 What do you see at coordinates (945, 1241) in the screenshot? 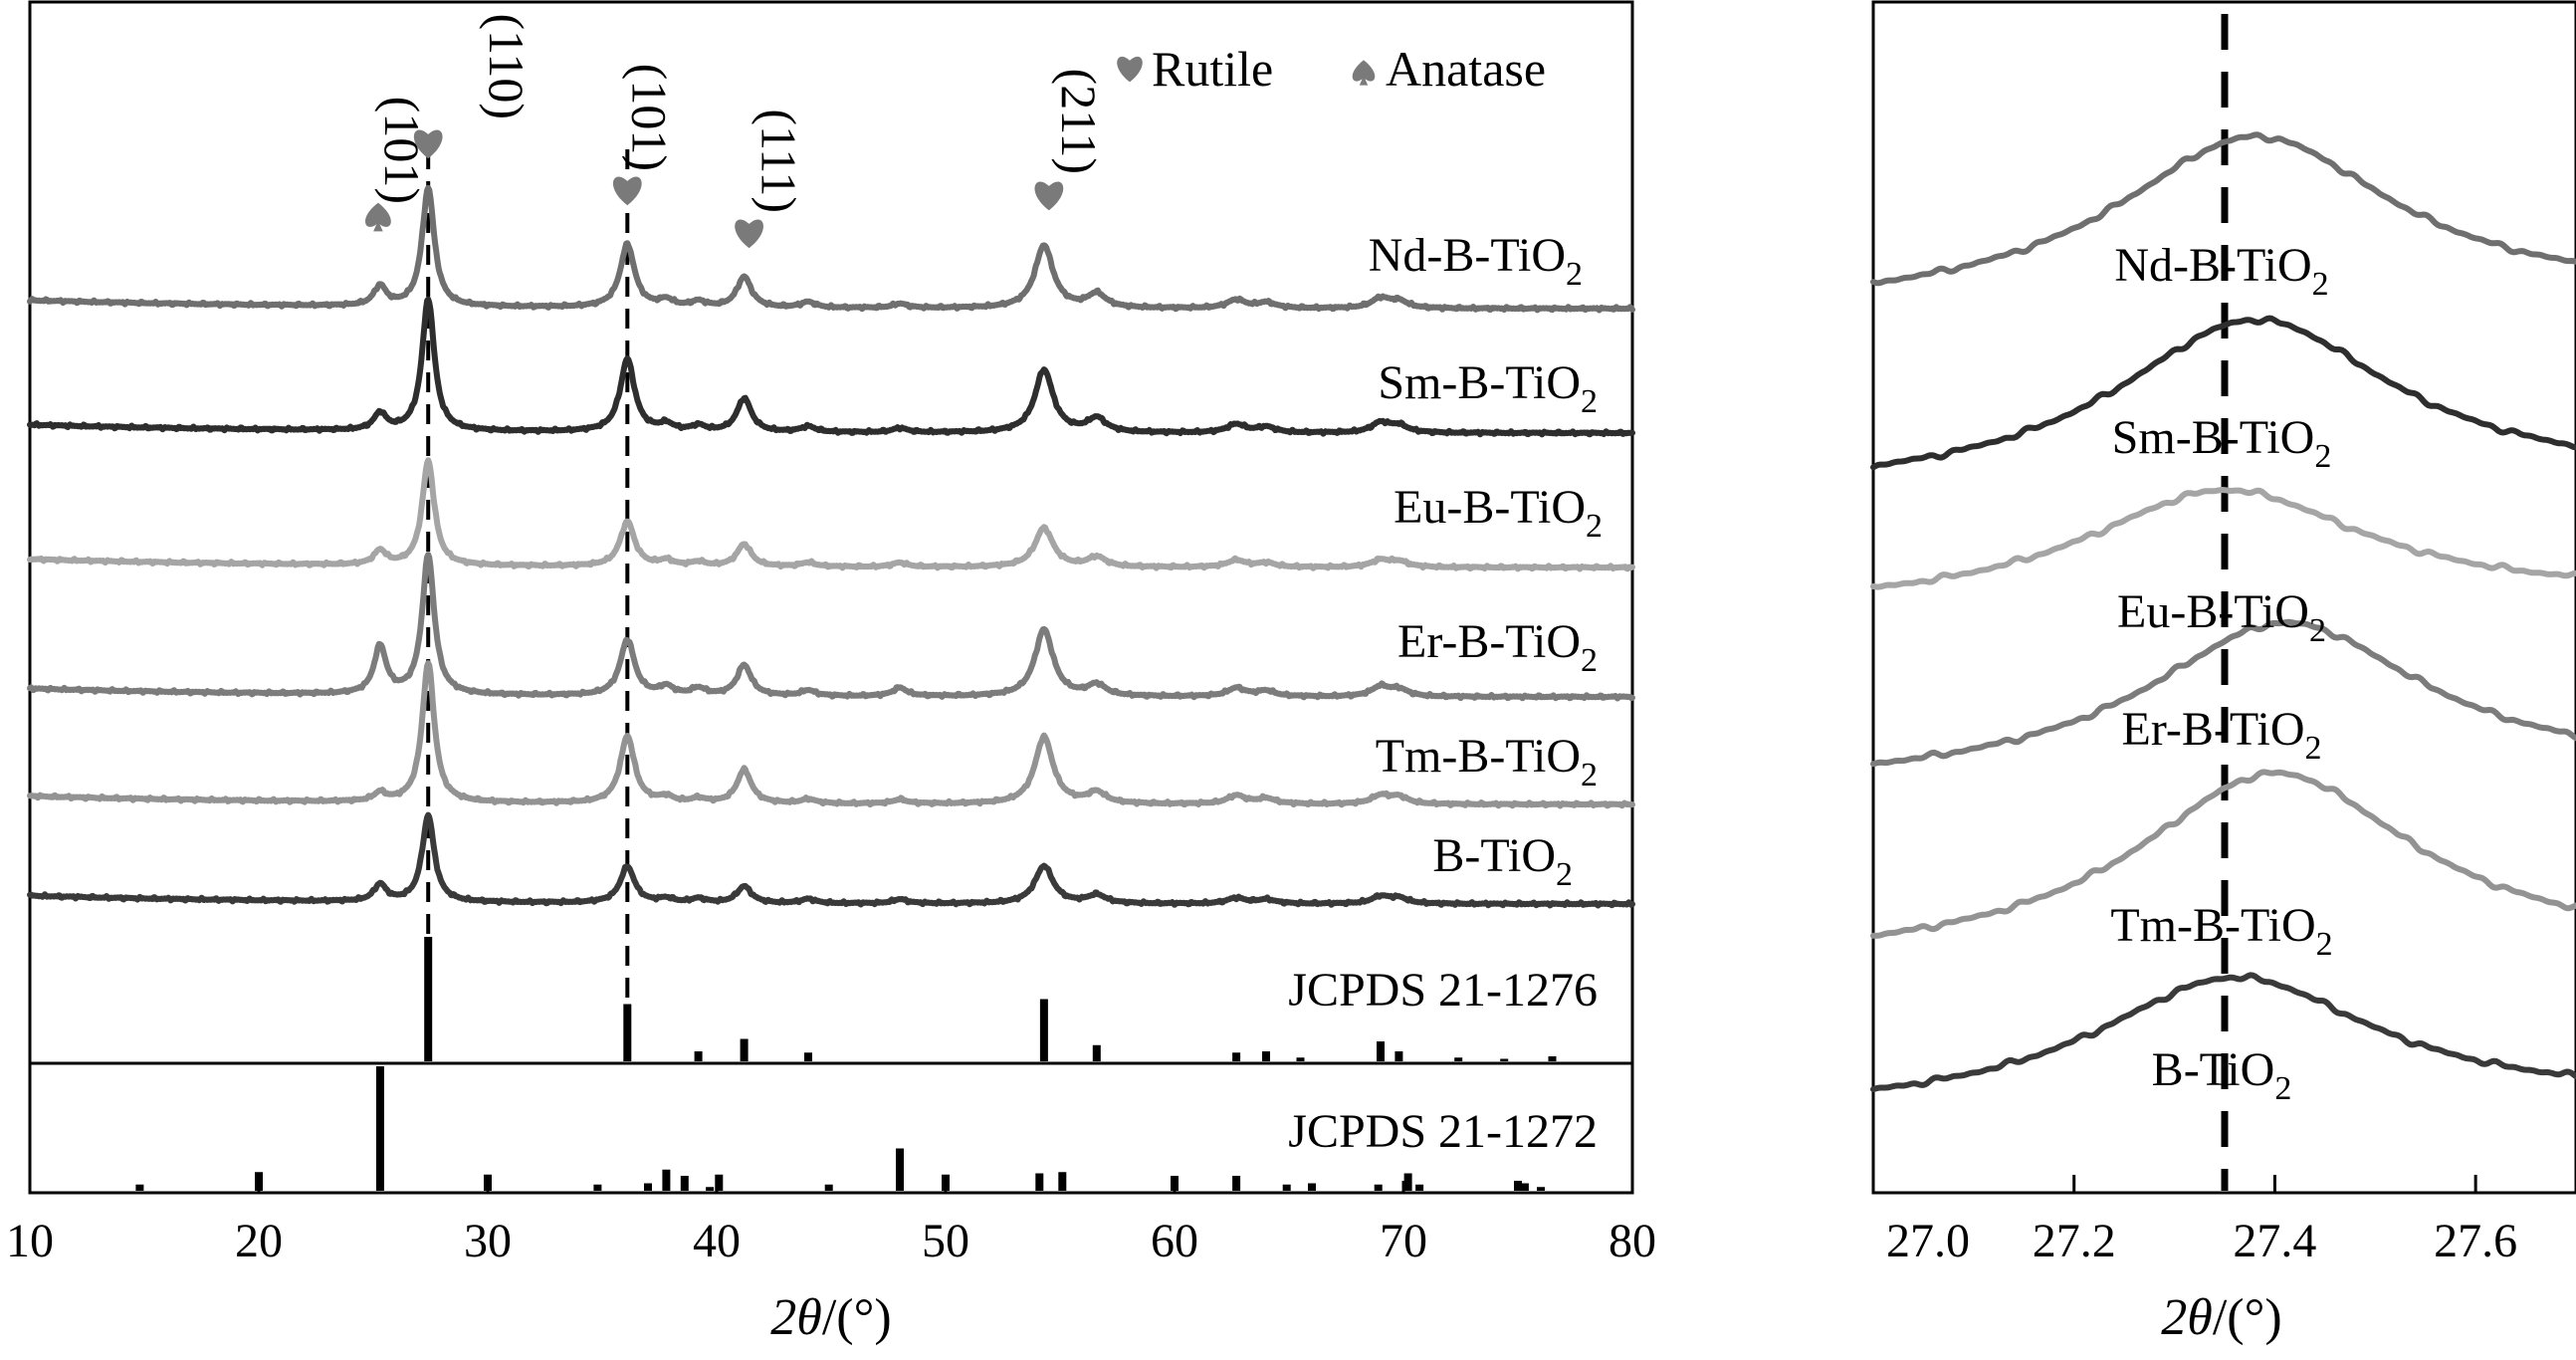
I see `left-x-tick-label-4: 50` at bounding box center [945, 1241].